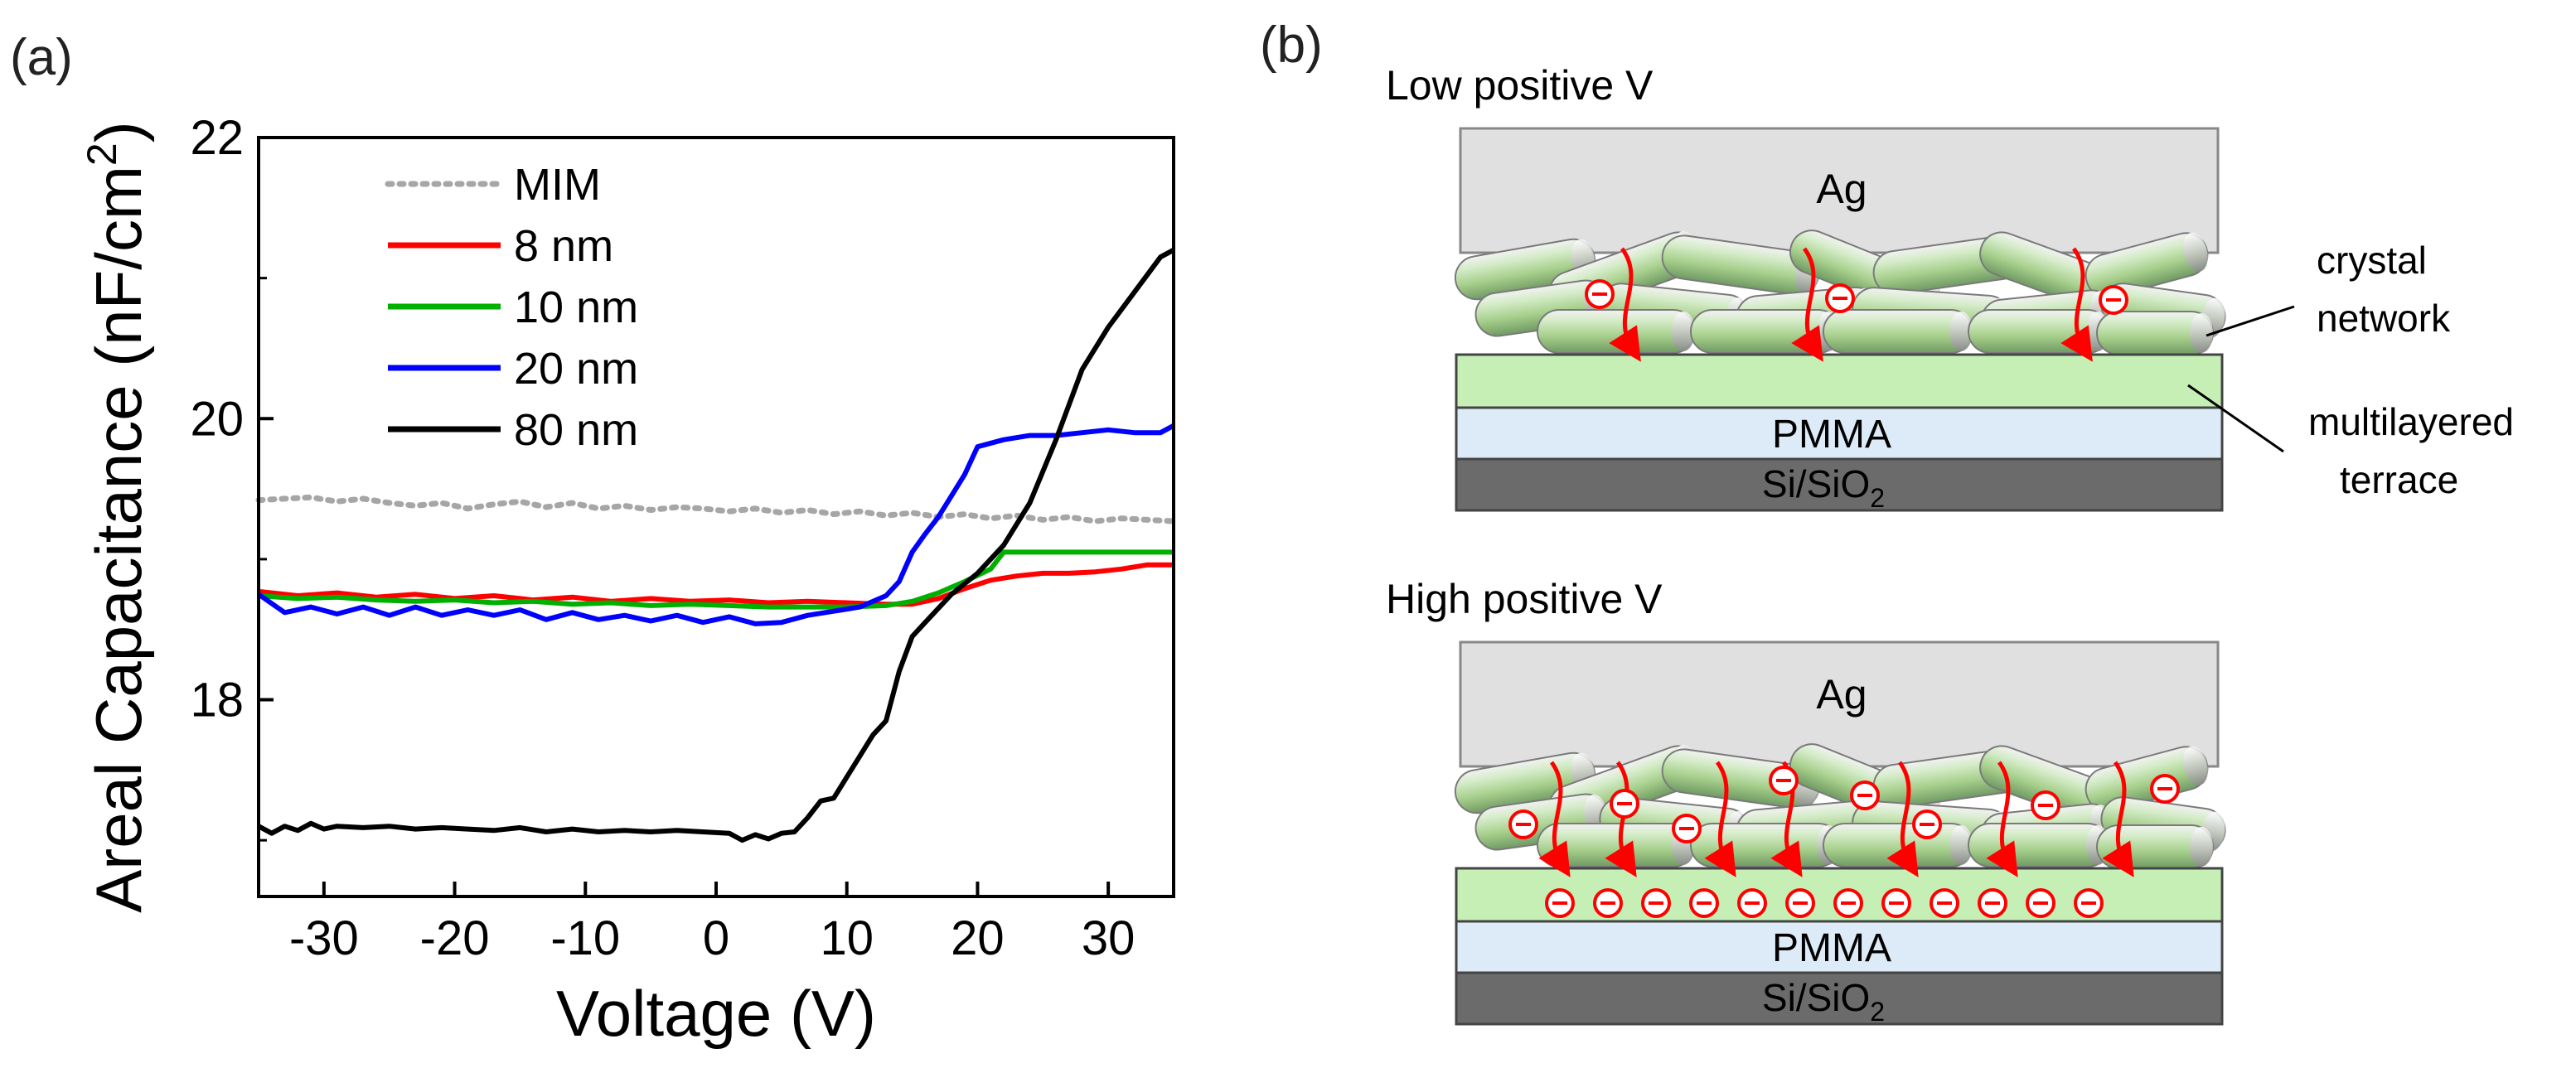 This screenshot has height=1068, width=2576. Describe the element at coordinates (41, 57) in the screenshot. I see `panel-a-label: (a)` at that location.